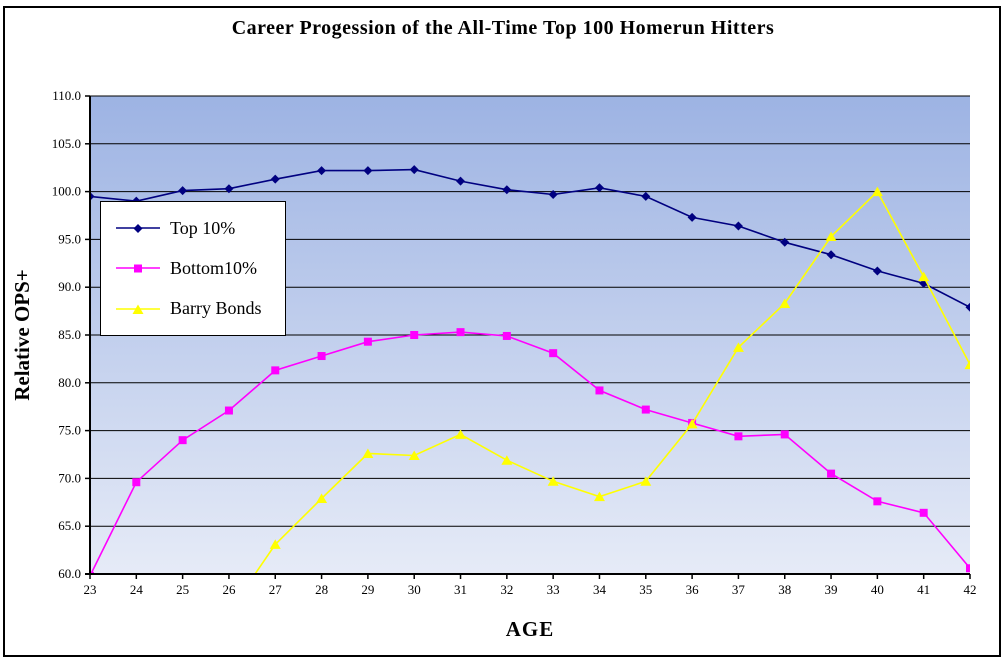 This screenshot has height=661, width=1006. Describe the element at coordinates (69, 525) in the screenshot. I see `y-tick-label: 65.0` at that location.